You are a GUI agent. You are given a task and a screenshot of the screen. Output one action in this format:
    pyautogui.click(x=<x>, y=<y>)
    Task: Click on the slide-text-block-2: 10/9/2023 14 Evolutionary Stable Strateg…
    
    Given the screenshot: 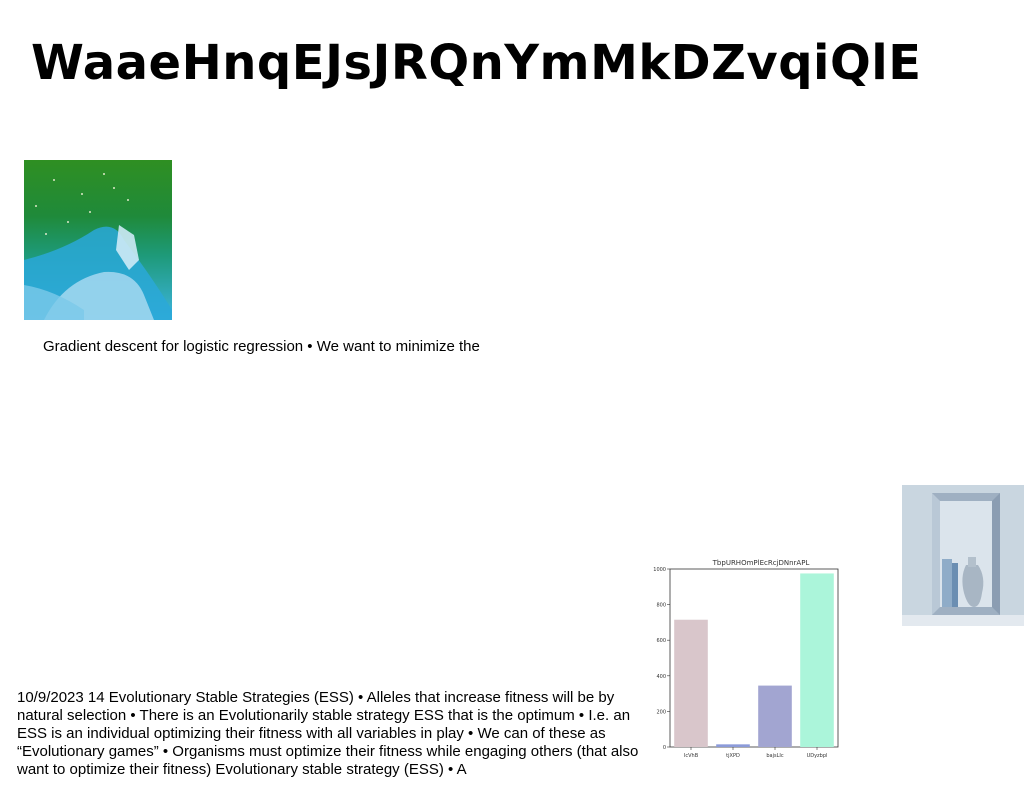 What is the action you would take?
    pyautogui.click(x=328, y=733)
    